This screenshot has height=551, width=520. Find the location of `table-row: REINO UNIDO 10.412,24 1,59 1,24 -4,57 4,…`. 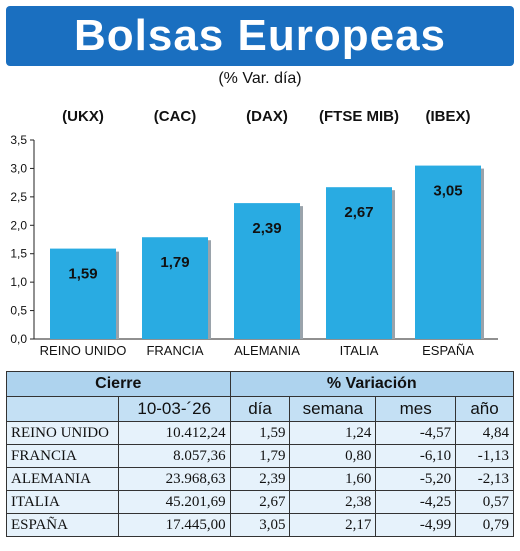

table-row: REINO UNIDO 10.412,24 1,59 1,24 -4,57 4,… is located at coordinates (260, 433).